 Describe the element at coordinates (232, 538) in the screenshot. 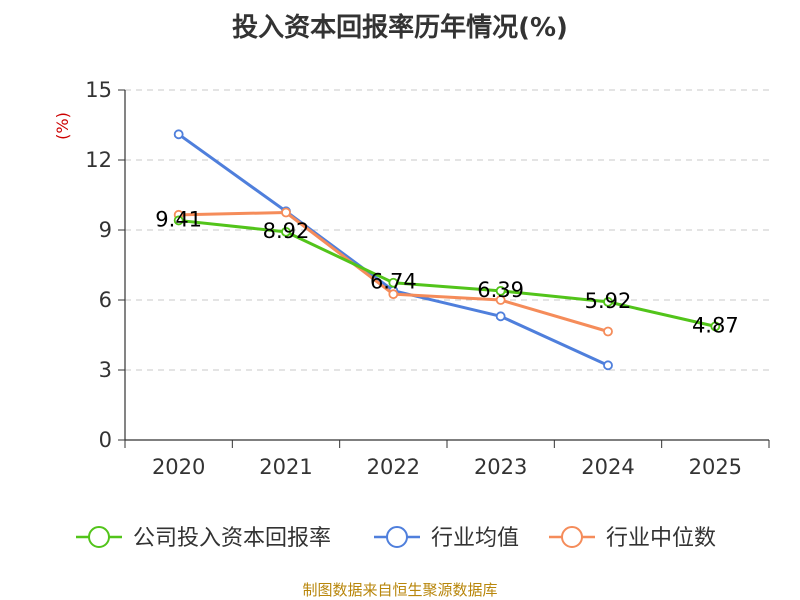

I see `legend-label-0: 公司投入资本回报率` at that location.